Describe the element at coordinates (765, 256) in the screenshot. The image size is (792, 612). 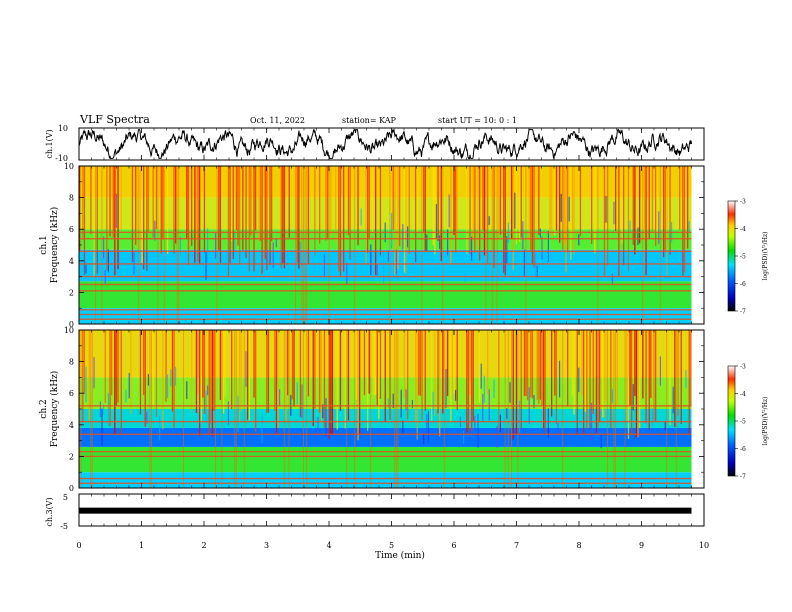
I see `ch1-colorbar-label: log(PSD)(V²/Hz)` at that location.